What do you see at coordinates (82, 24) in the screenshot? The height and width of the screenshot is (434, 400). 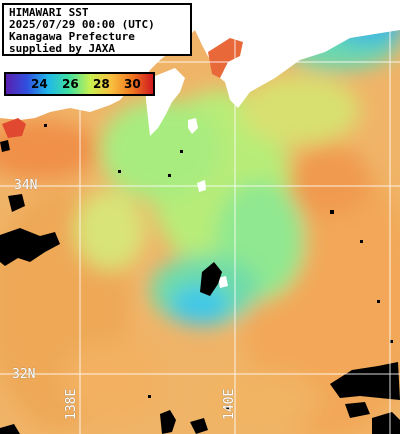 I see `caption-datetime: 2025/07/29 00:00 (UTC)` at bounding box center [82, 24].